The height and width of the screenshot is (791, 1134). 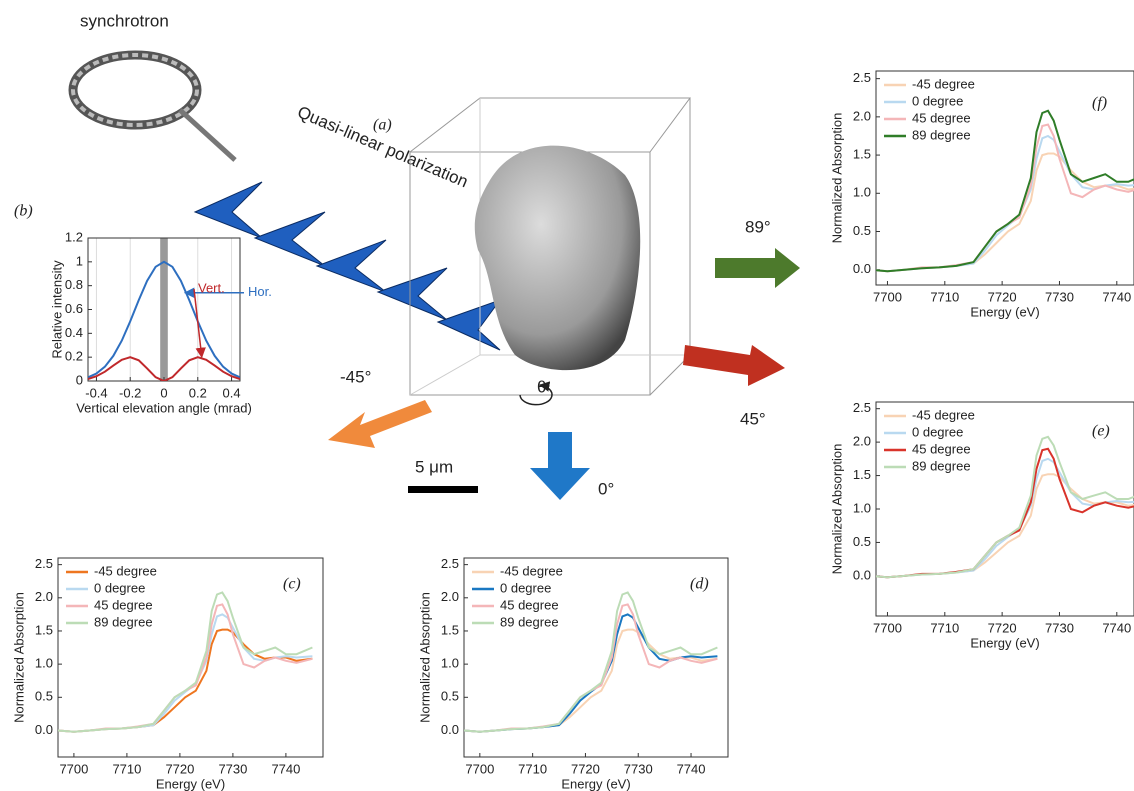 I want to click on panel-label: (a), so click(x=382, y=125).